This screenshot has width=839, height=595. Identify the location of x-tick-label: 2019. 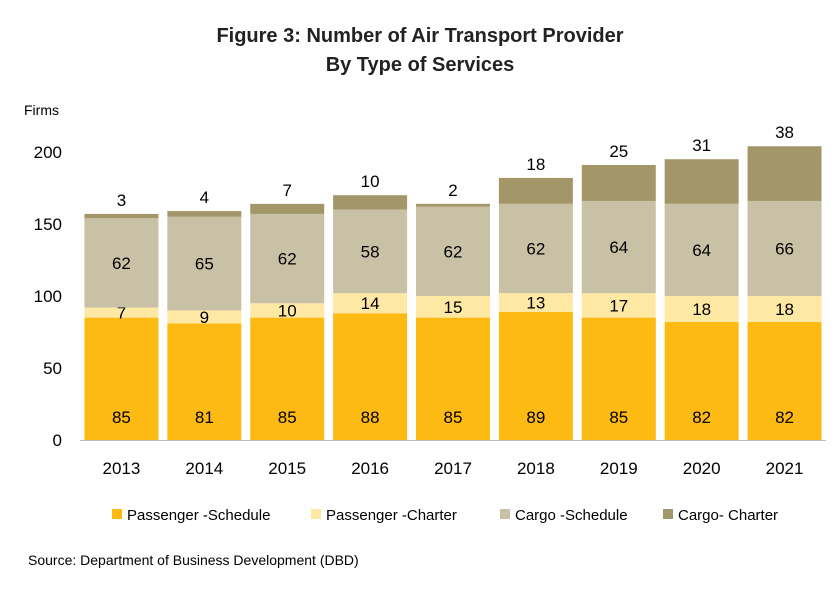
(619, 468).